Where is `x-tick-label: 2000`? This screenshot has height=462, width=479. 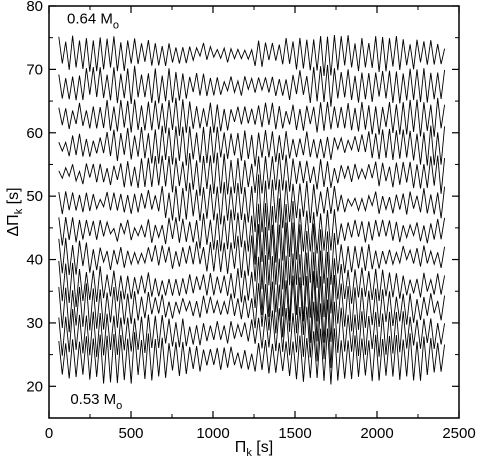 x-tick-label: 2000 is located at coordinates (376, 433).